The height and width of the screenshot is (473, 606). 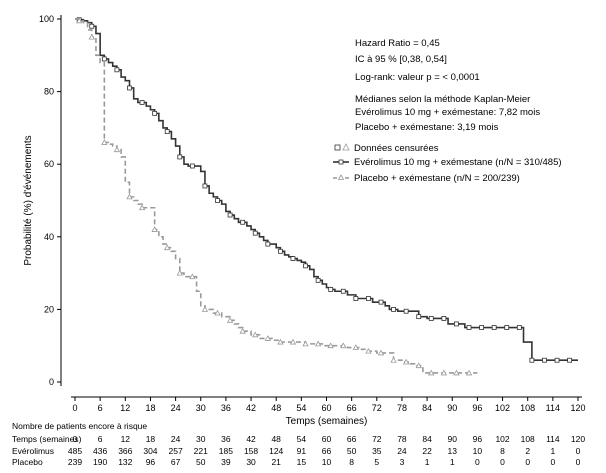 I want to click on y-tick-label: 20, so click(x=49, y=309).